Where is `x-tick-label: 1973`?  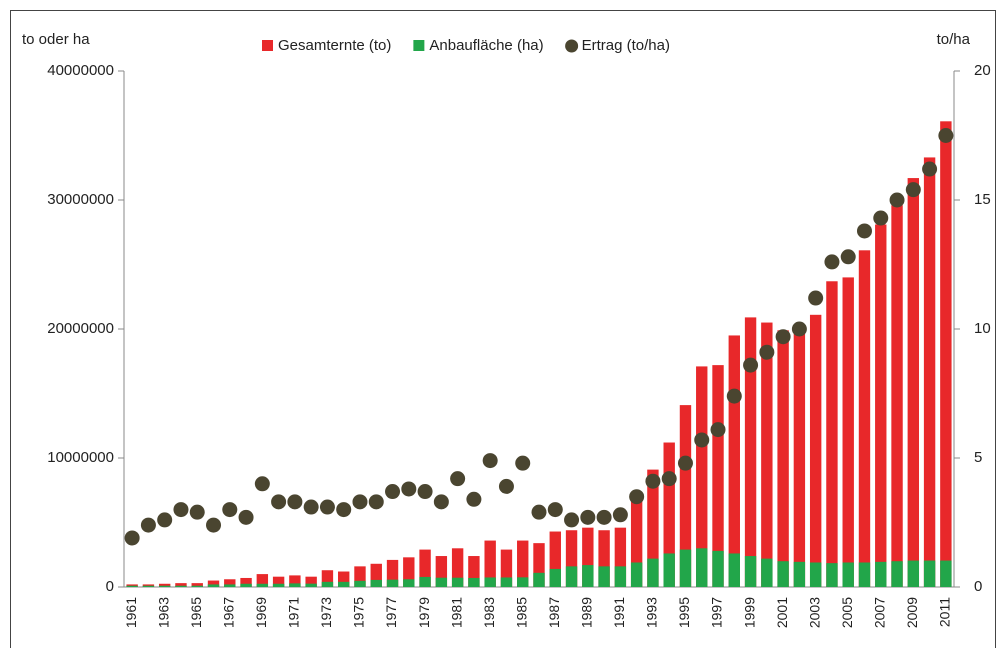 x-tick-label: 1973 is located at coordinates (326, 612).